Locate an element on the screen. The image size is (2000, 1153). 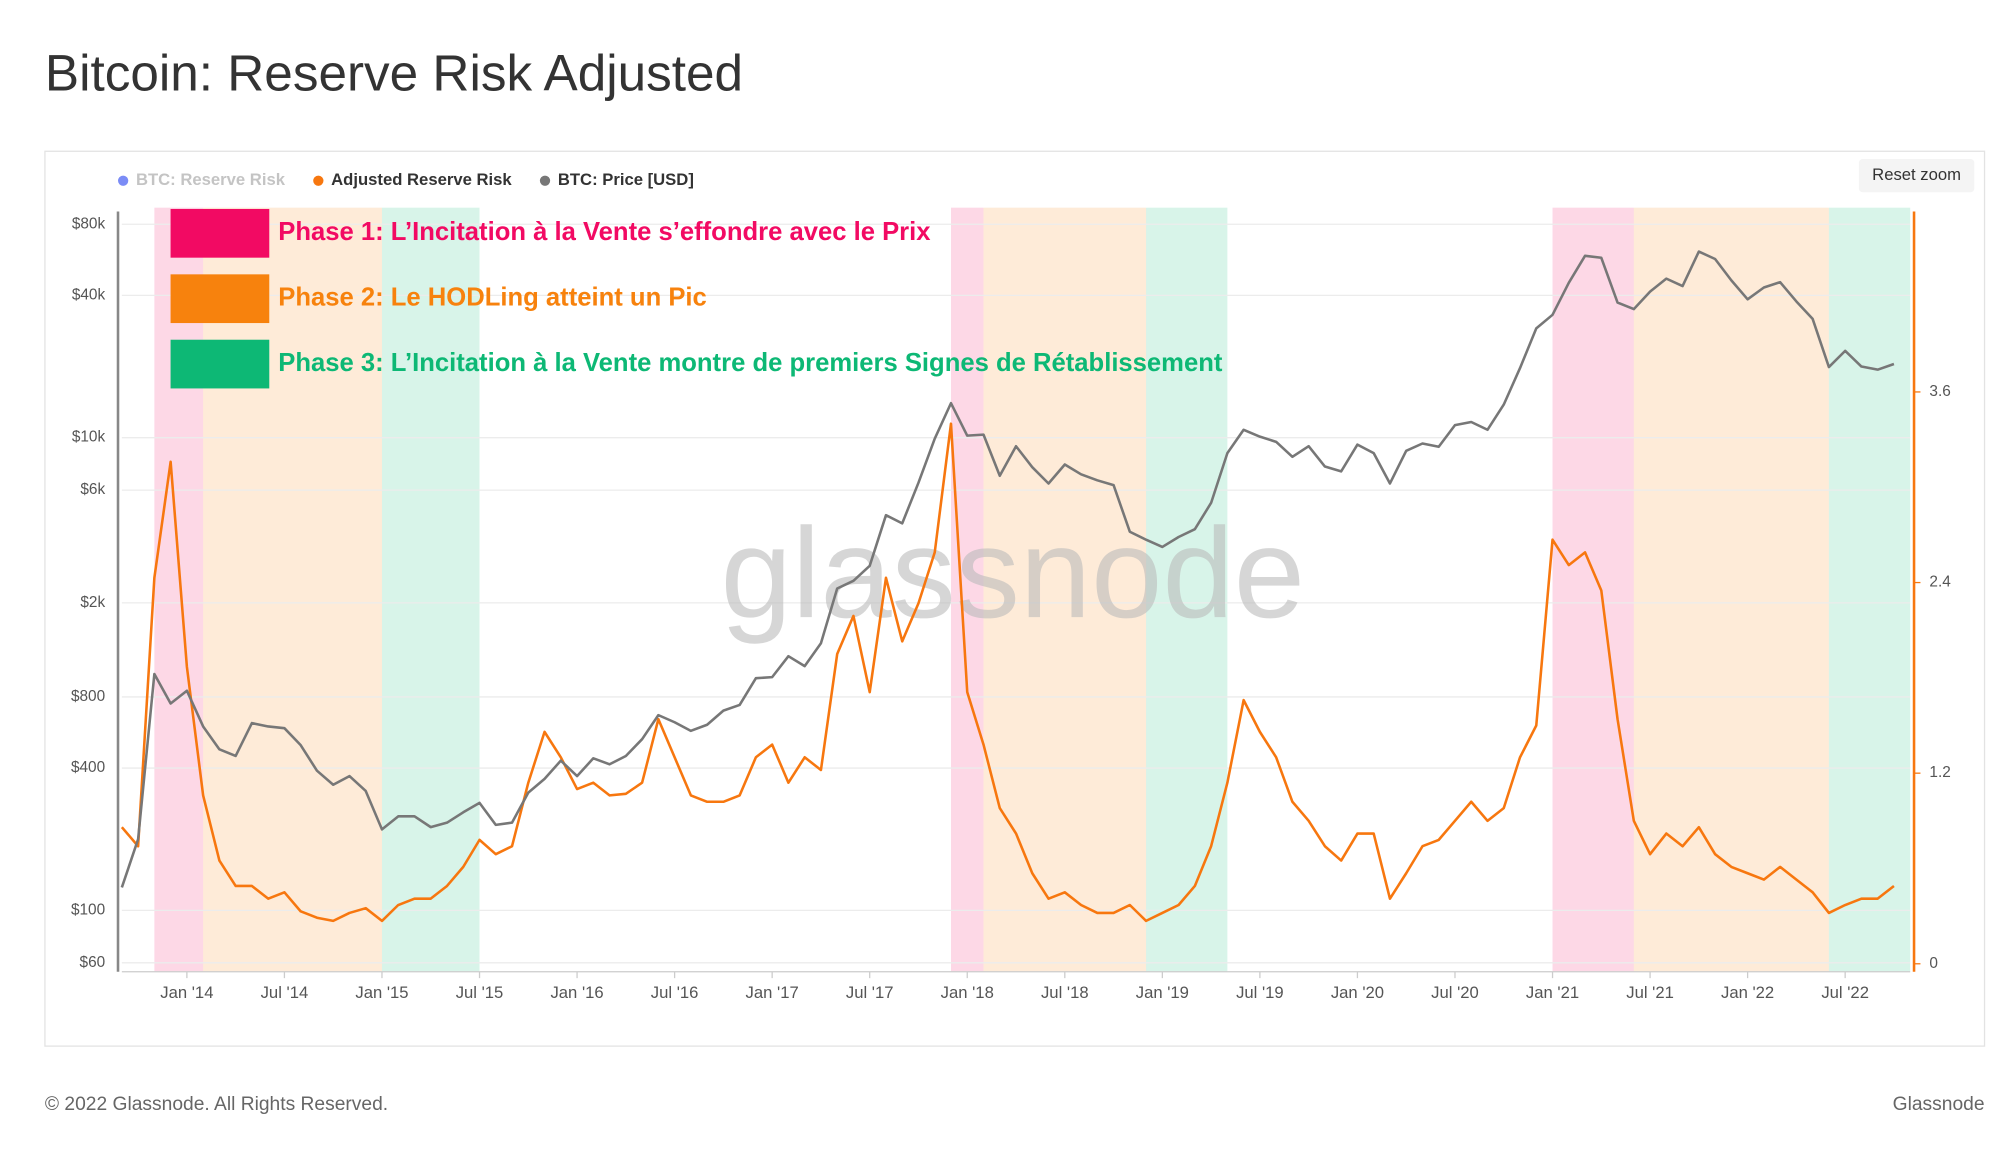
legend-label: BTC: Reserve Risk is located at coordinates (211, 179).